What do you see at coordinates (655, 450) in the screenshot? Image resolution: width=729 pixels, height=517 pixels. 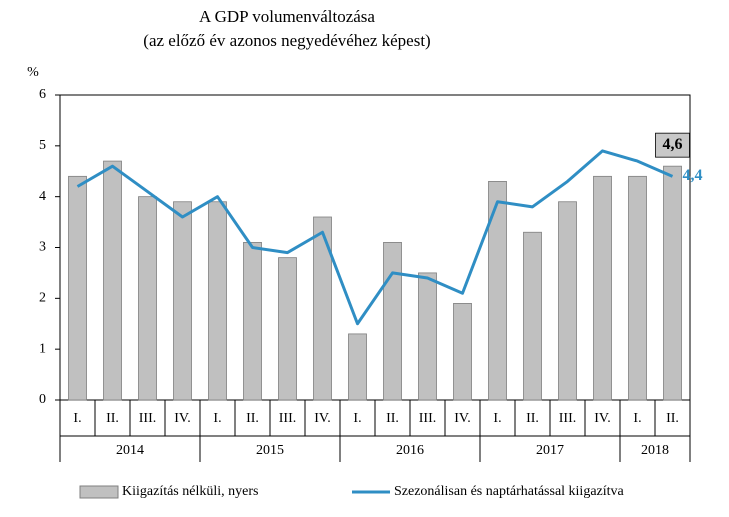 I see `group-label: 2018` at bounding box center [655, 450].